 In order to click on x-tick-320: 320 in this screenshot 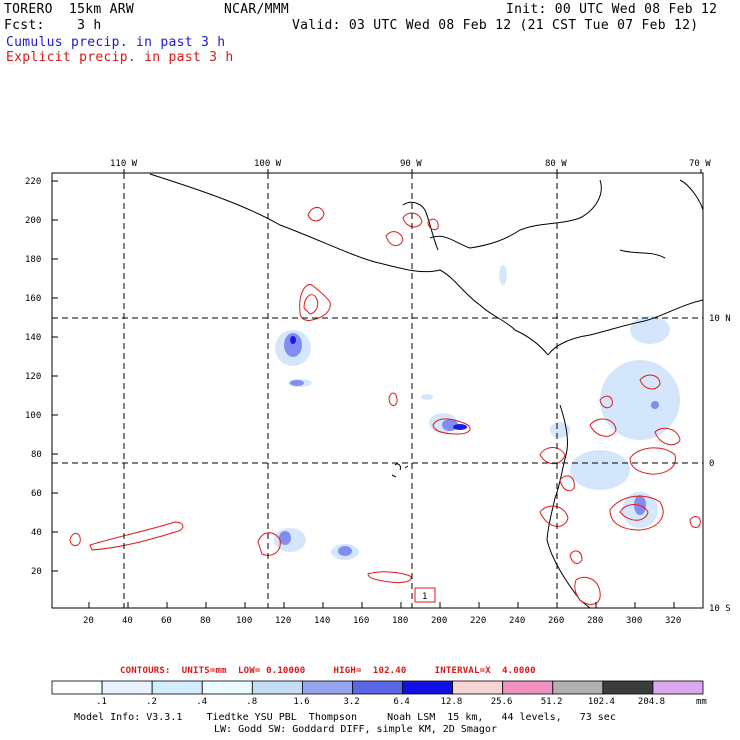, I will do `click(673, 621)`.